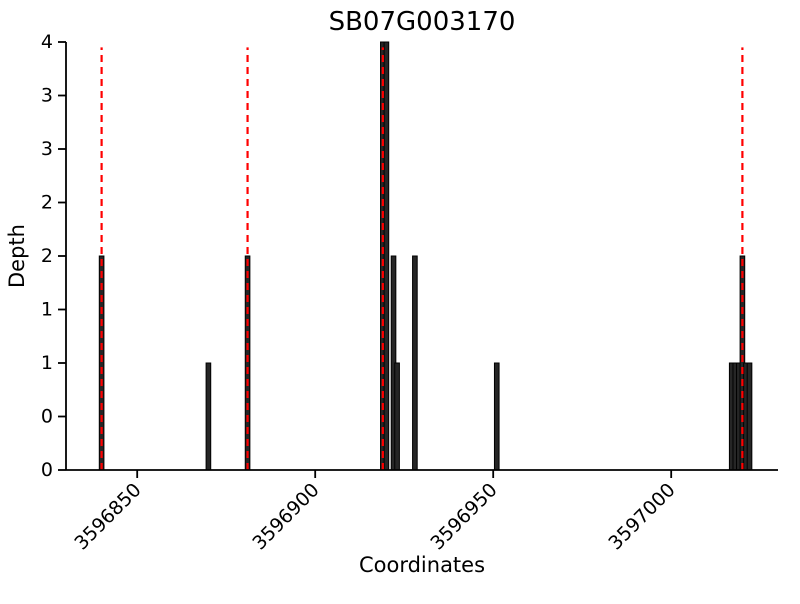 This screenshot has width=800, height=604. Describe the element at coordinates (641, 516) in the screenshot. I see `x-tick-label: 3597000` at that location.